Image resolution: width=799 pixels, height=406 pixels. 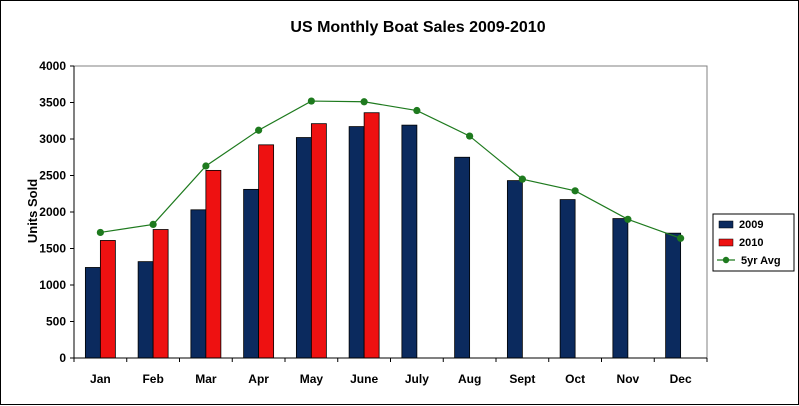 What do you see at coordinates (52, 139) in the screenshot?
I see `y-tick-label: 3000` at bounding box center [52, 139].